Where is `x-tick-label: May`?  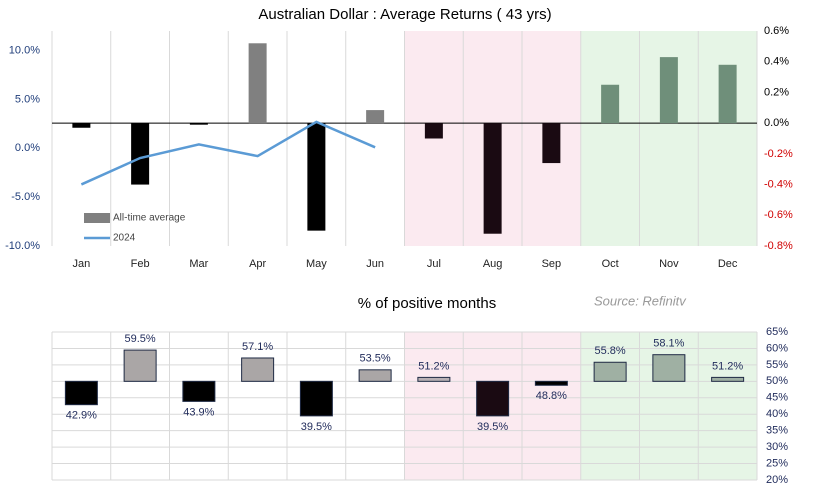 x-tick-label: May is located at coordinates (316, 264).